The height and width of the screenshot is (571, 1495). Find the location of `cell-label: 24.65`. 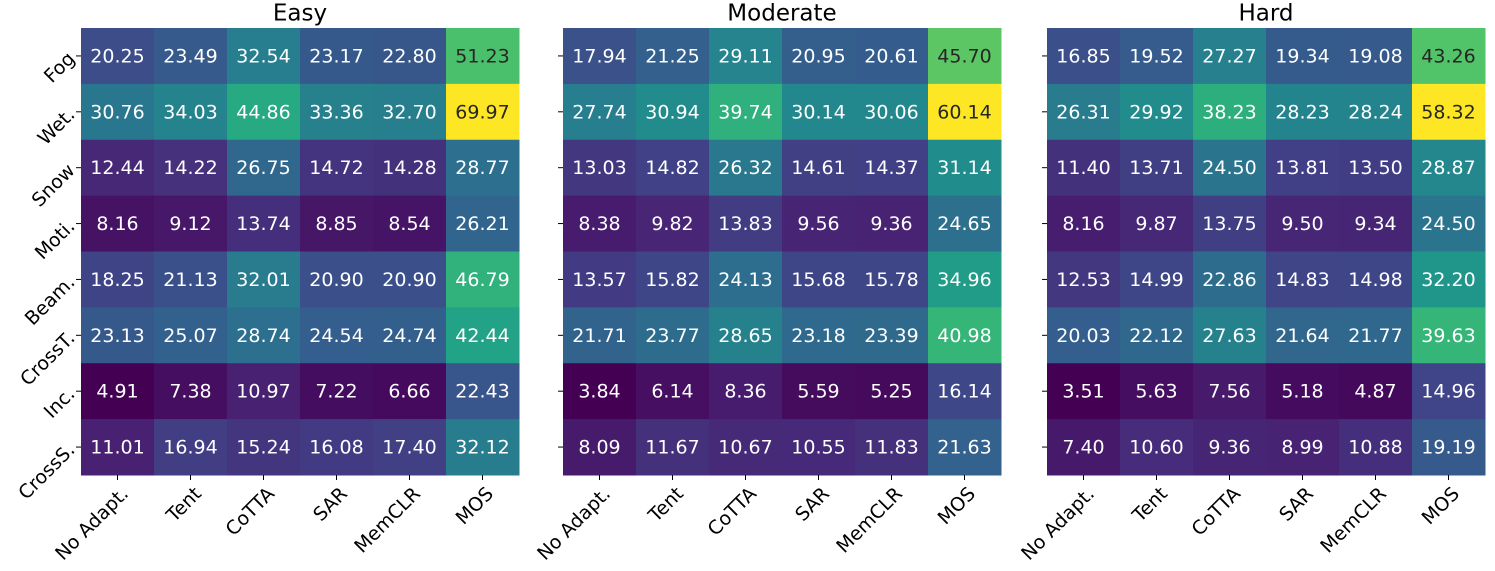

cell-label: 24.65 is located at coordinates (964, 224).